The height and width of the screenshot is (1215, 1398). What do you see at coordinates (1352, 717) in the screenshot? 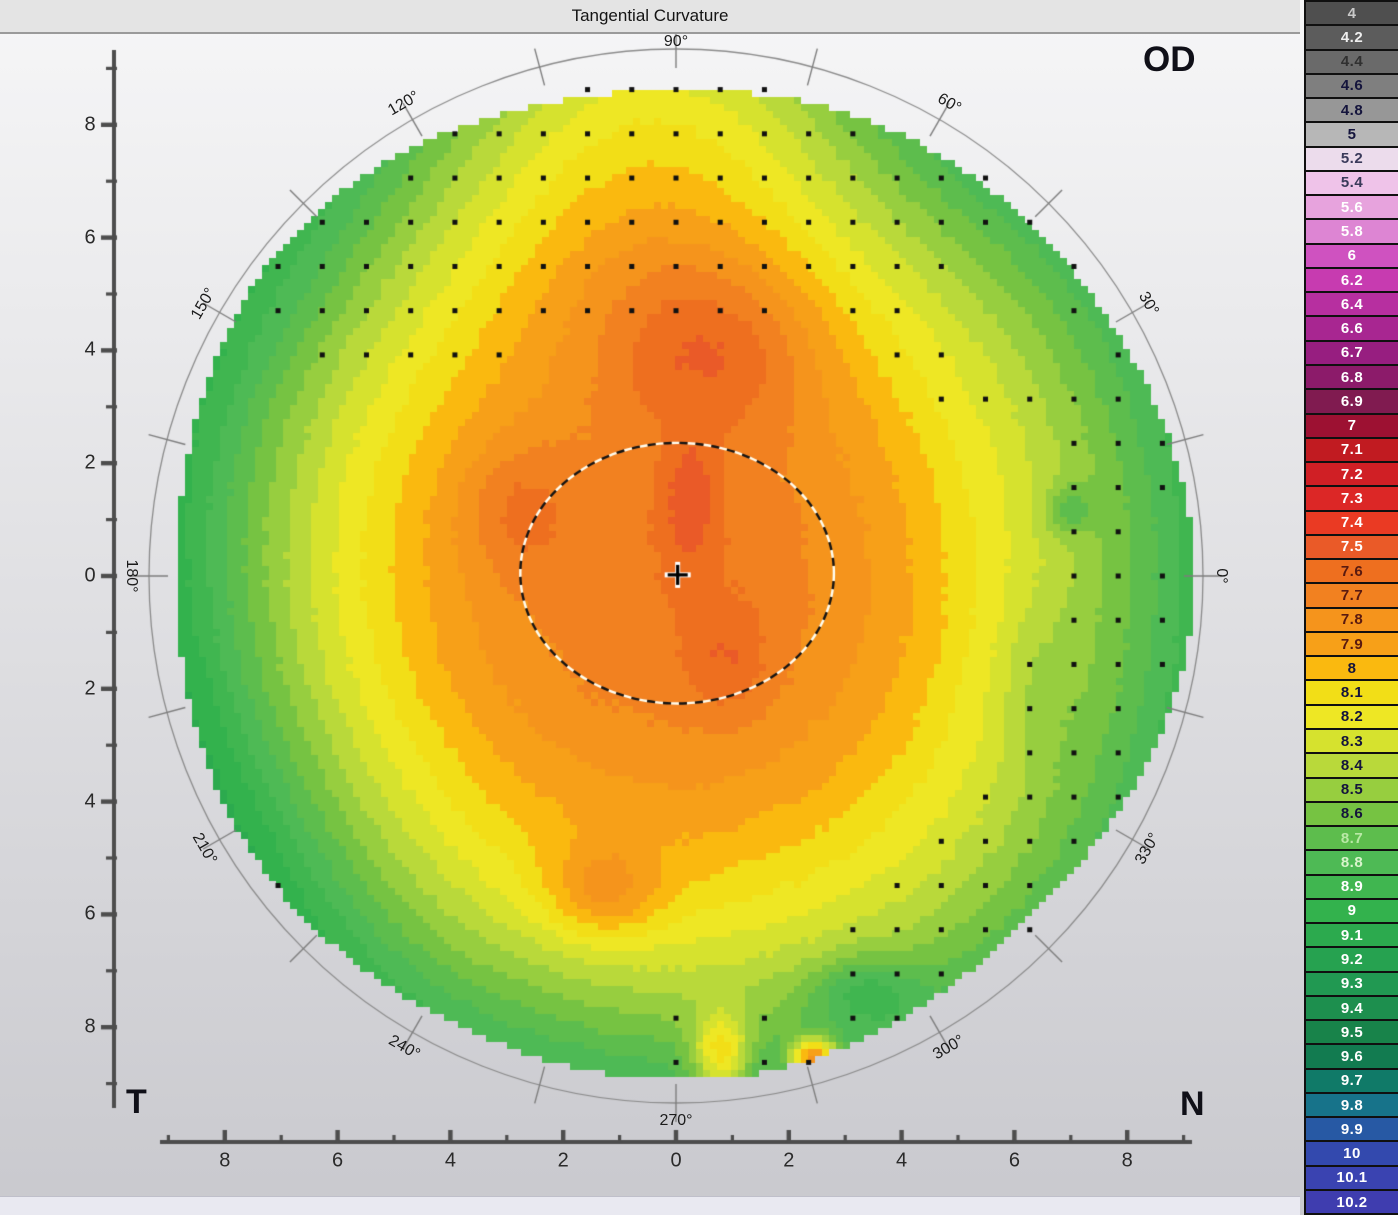
I see `scale-row-8.2: 8.2` at bounding box center [1352, 717].